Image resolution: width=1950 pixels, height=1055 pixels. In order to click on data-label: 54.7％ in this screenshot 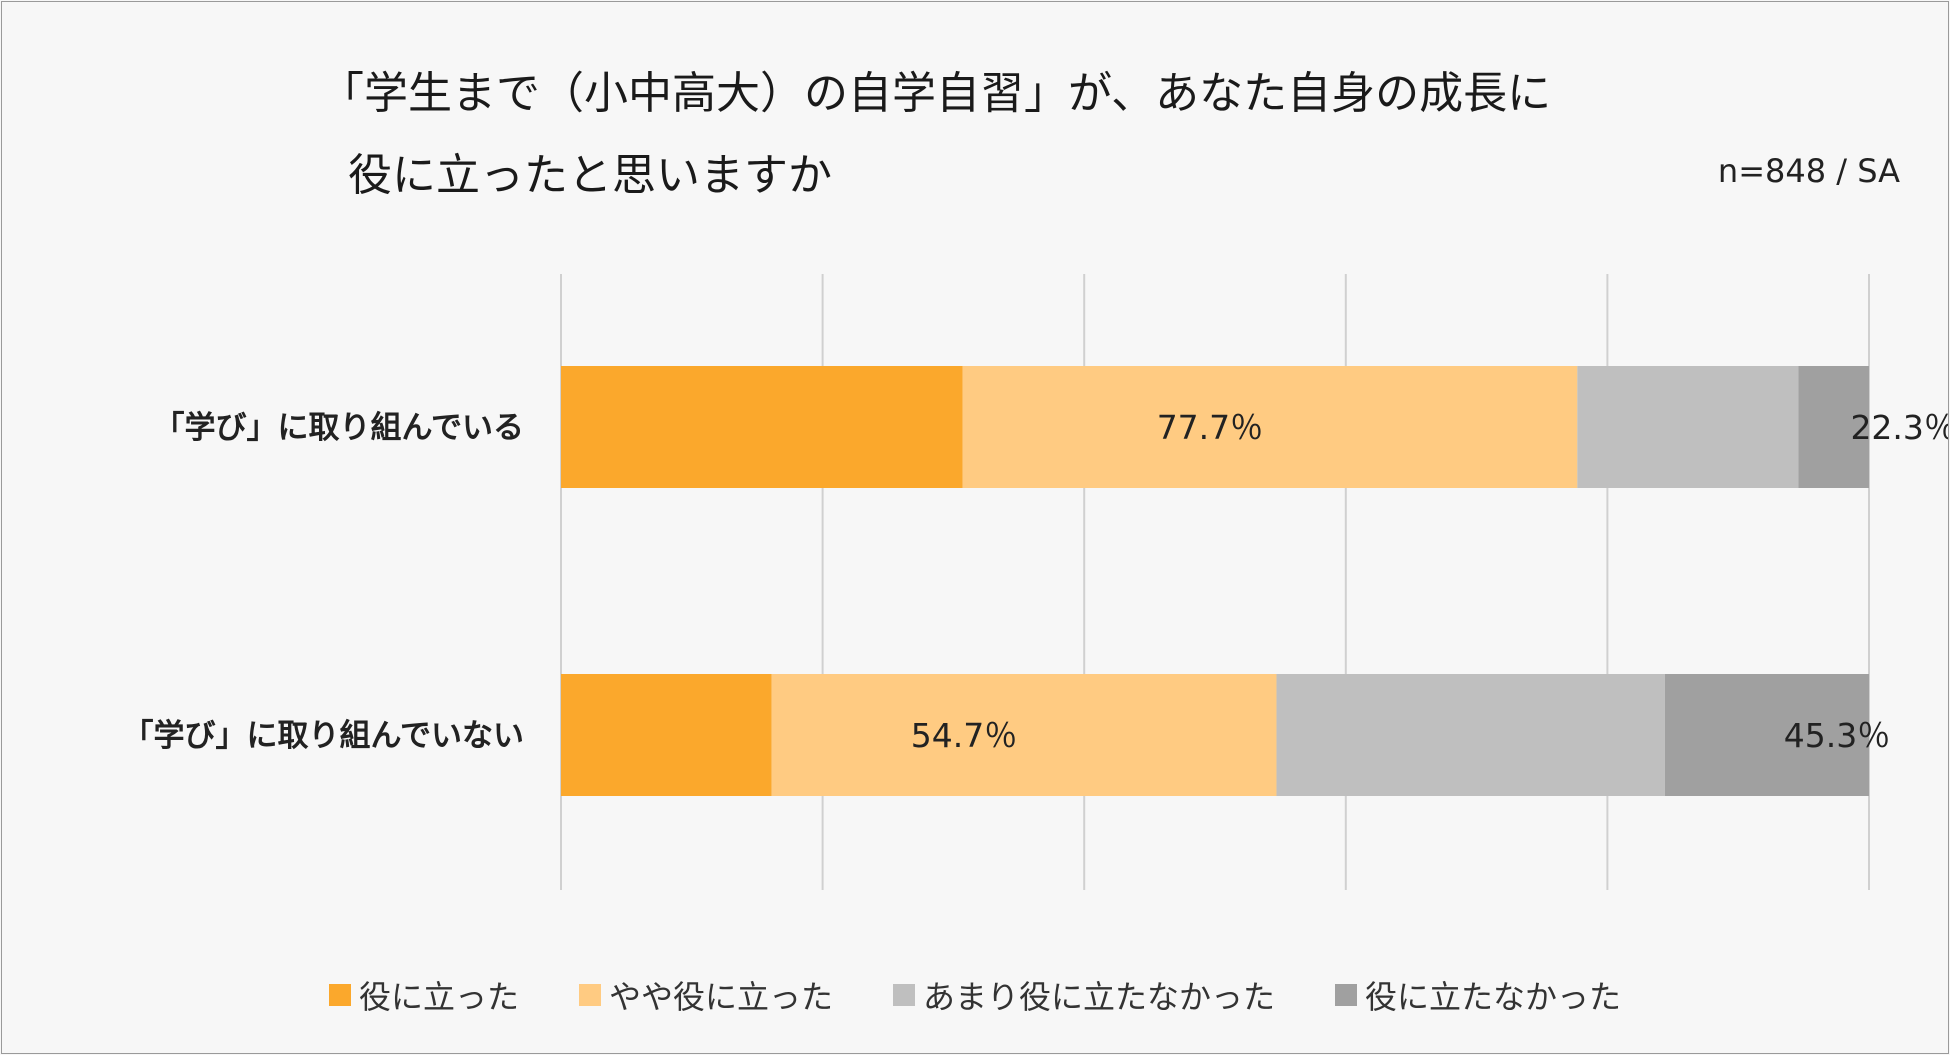, I will do `click(964, 735)`.